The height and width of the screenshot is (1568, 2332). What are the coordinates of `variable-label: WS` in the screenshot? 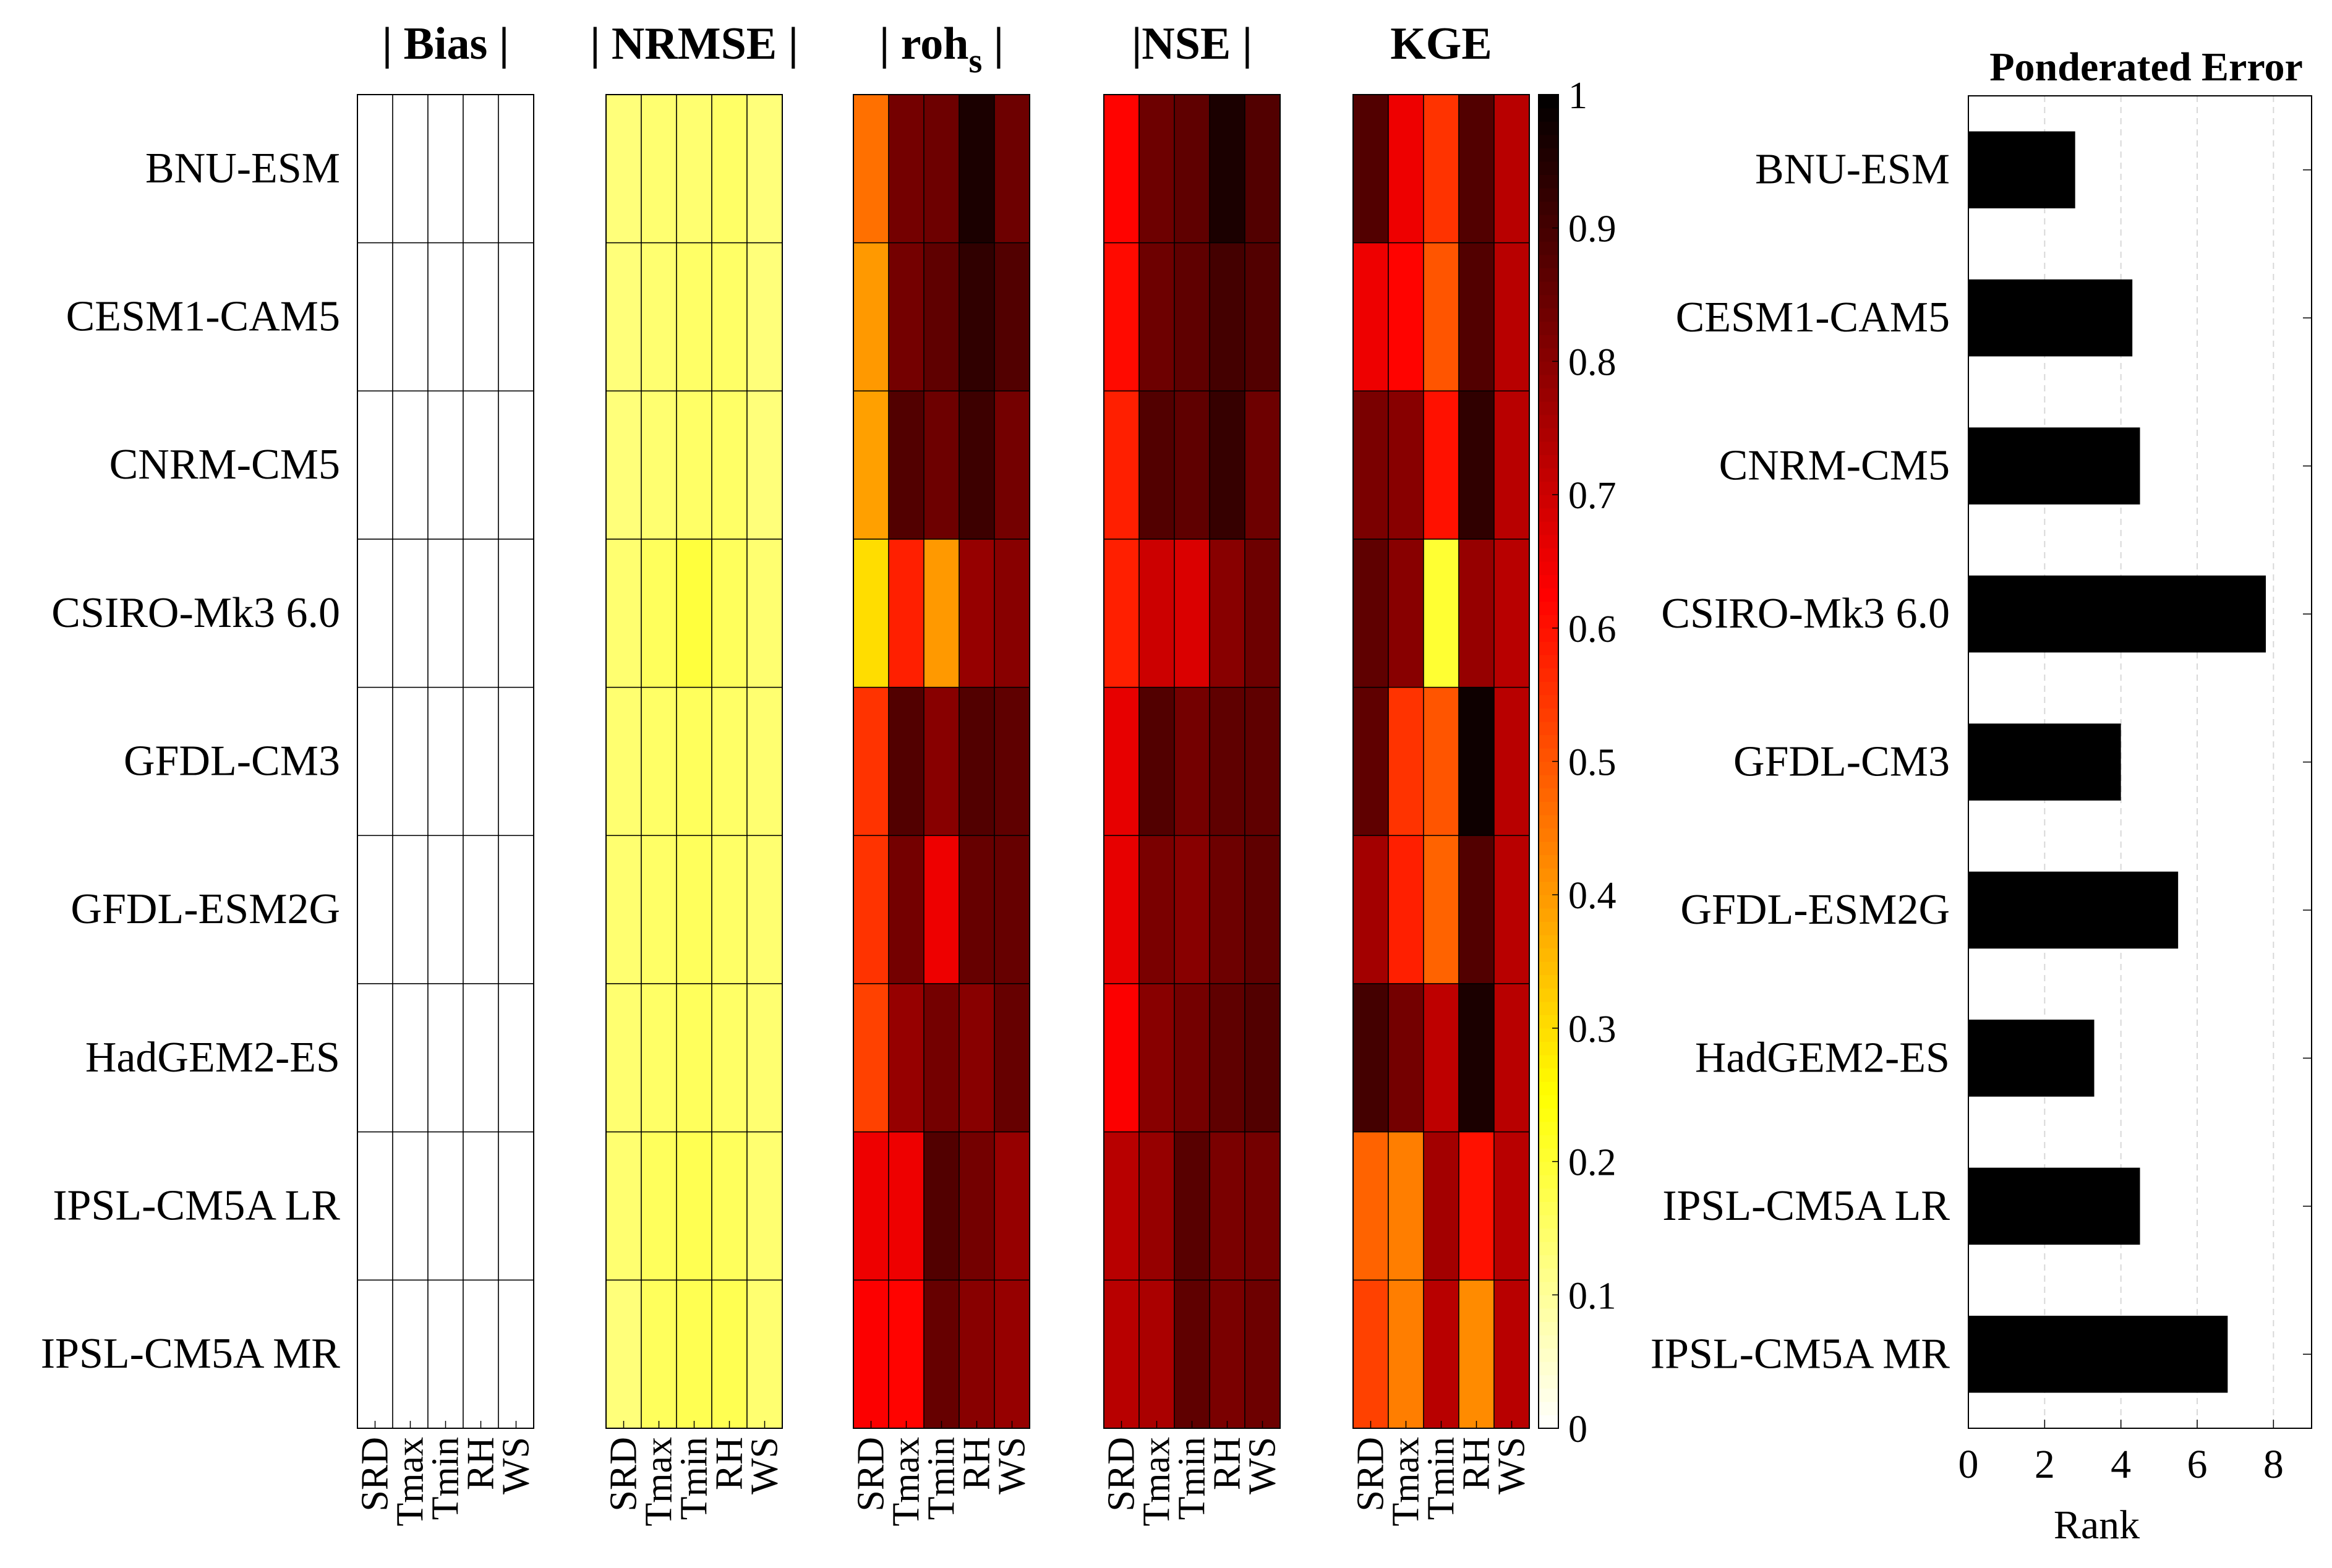 It's located at (516, 1466).